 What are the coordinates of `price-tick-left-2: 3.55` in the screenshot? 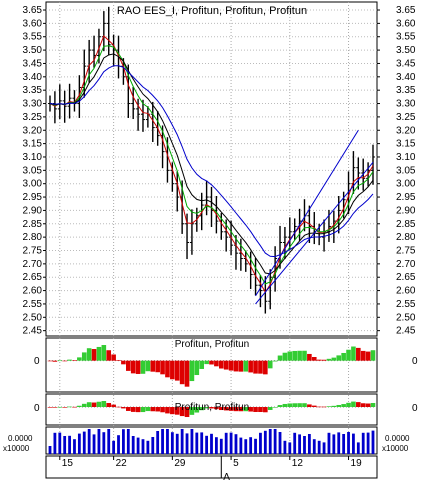 It's located at (33, 37).